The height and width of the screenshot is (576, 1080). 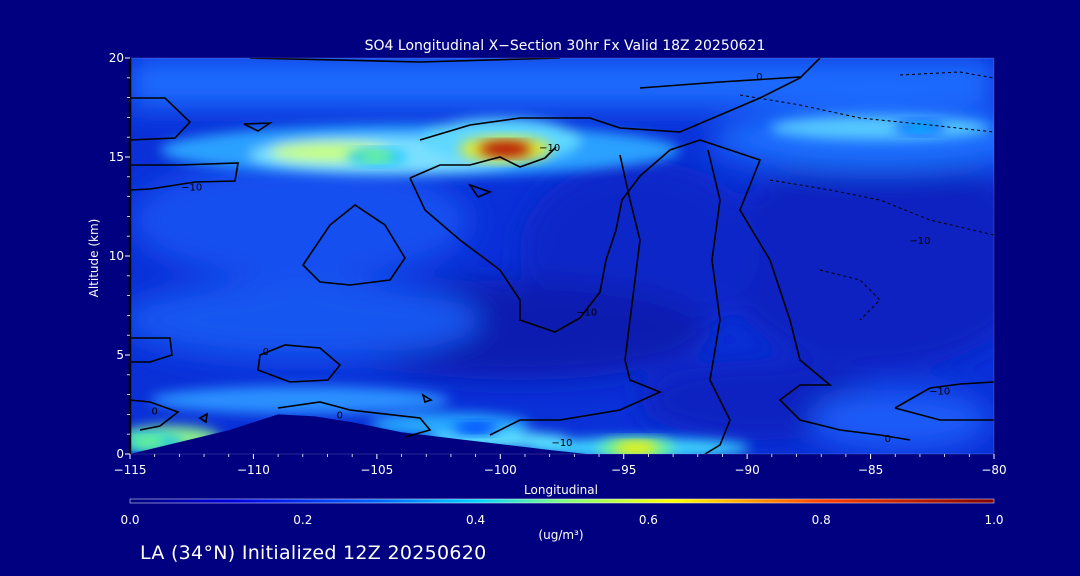 What do you see at coordinates (561, 520) in the screenshot?
I see `colorbar-ticks: 0.0 0.2 0.4 0.6 0.8 1.0` at bounding box center [561, 520].